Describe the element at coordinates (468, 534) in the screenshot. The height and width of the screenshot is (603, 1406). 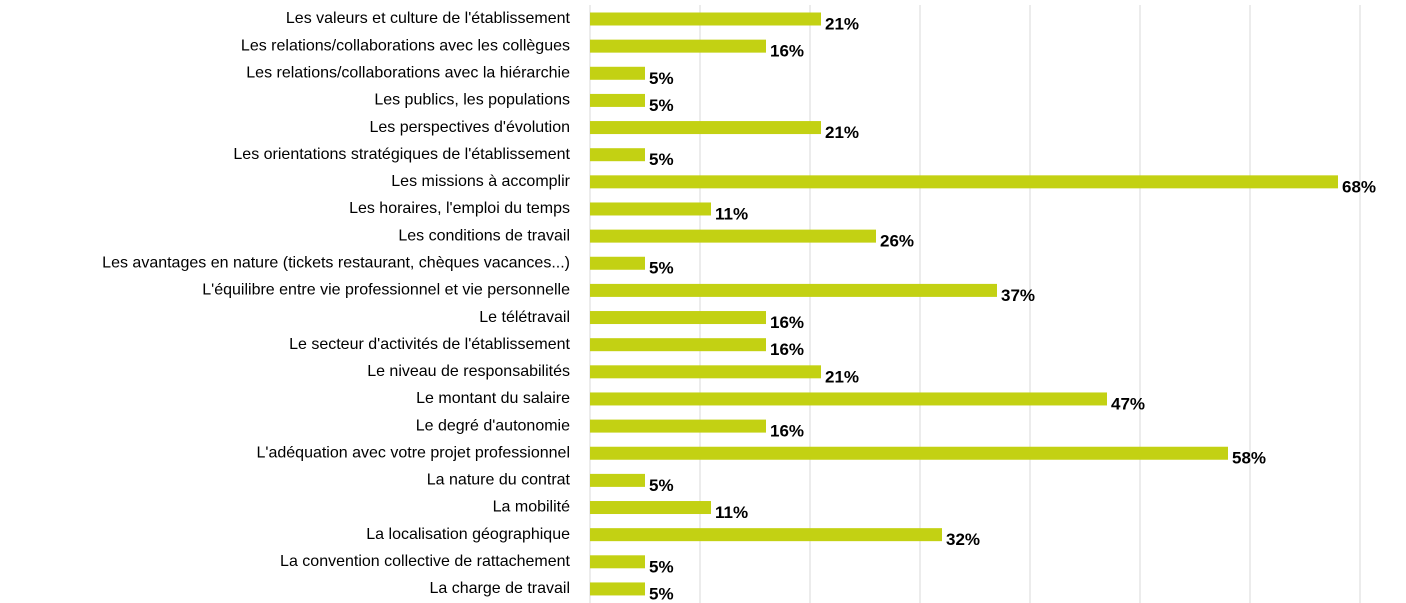
I see `category-label: La localisation géographique` at that location.